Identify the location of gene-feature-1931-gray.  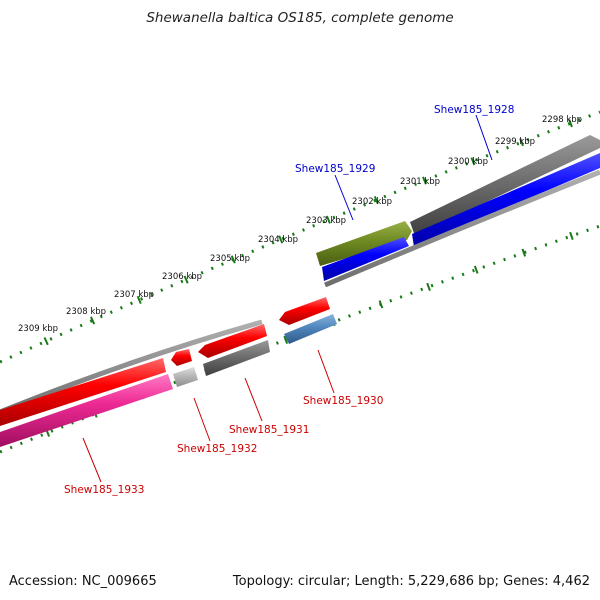
(236, 358).